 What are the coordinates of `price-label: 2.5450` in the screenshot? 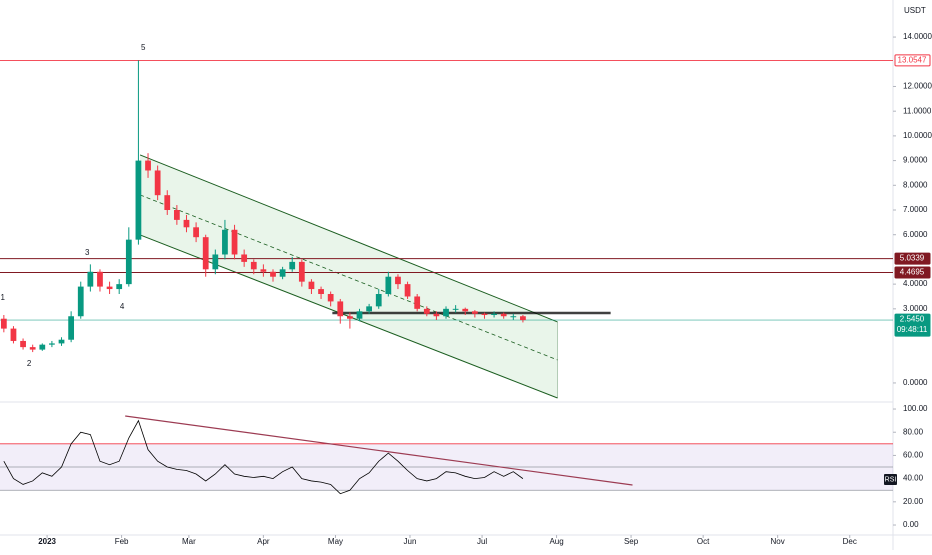 It's located at (912, 319).